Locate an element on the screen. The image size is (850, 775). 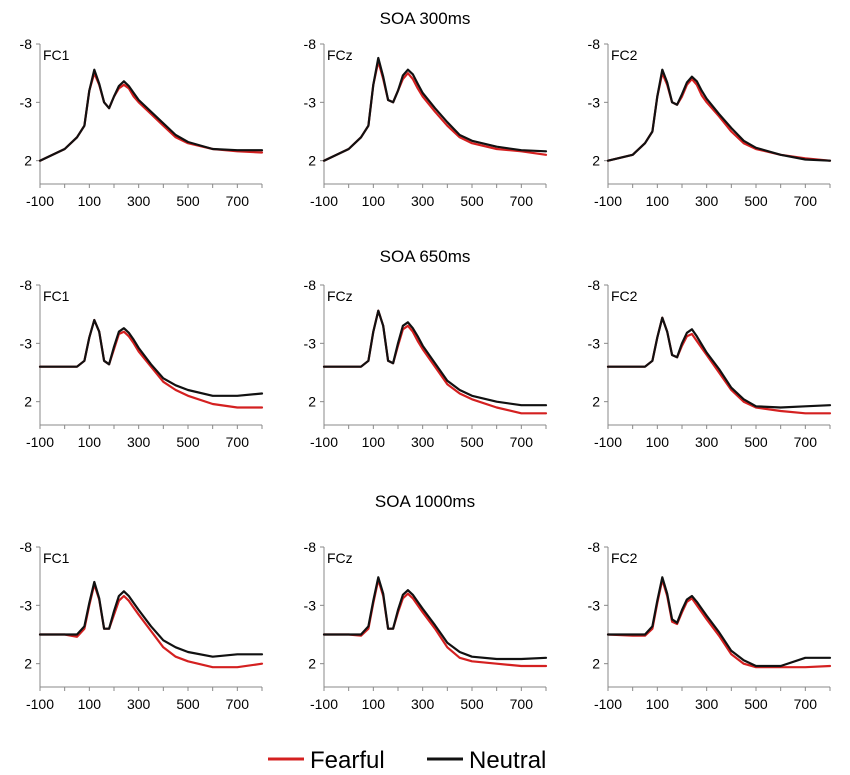
legend: Fearful Neutral is located at coordinates (407, 760).